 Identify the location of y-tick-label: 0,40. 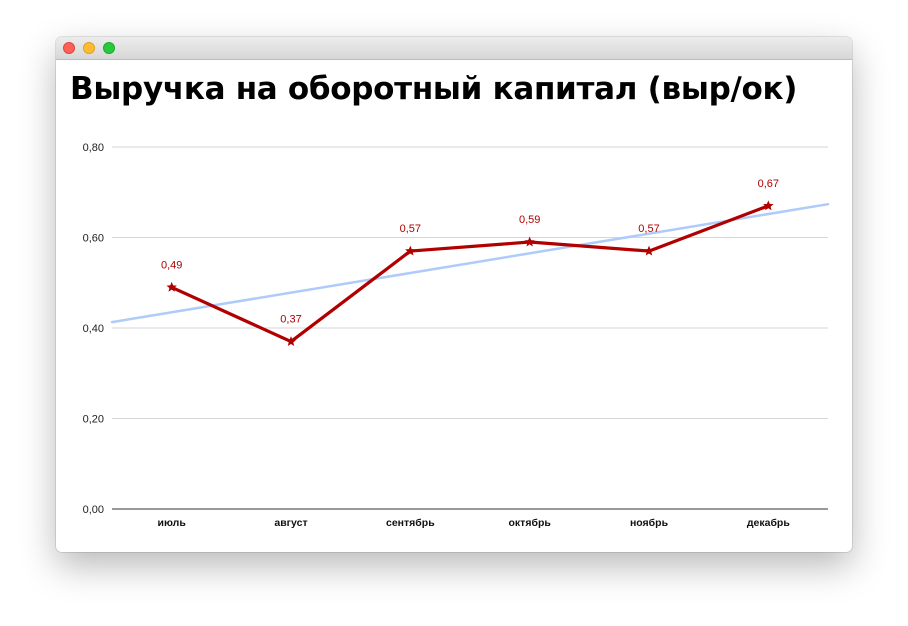
(93, 329).